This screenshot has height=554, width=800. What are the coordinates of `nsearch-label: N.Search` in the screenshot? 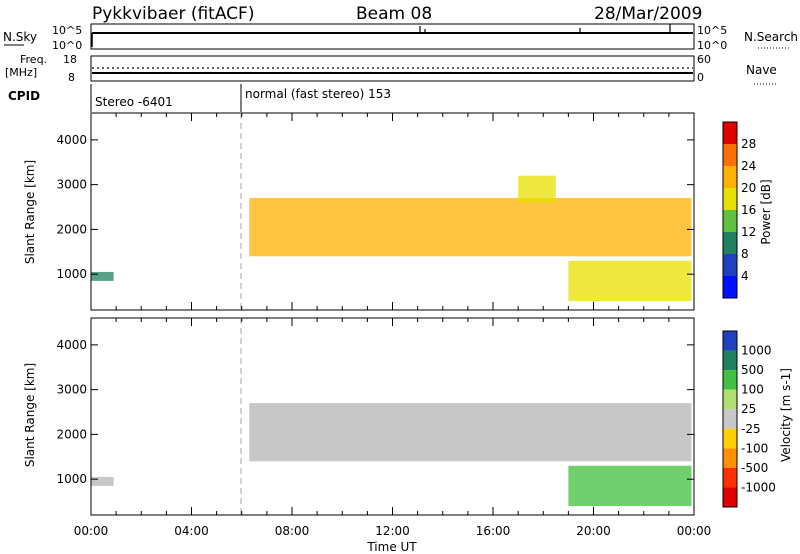 It's located at (771, 37).